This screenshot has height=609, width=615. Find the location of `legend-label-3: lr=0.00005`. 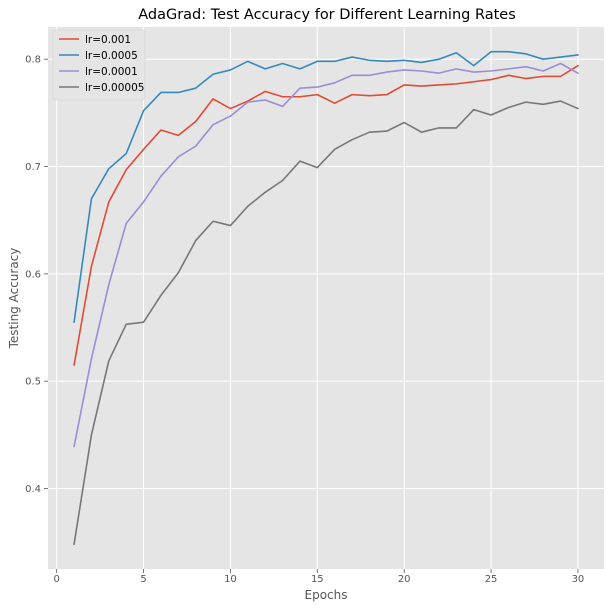

legend-label-3: lr=0.00005 is located at coordinates (114, 88).